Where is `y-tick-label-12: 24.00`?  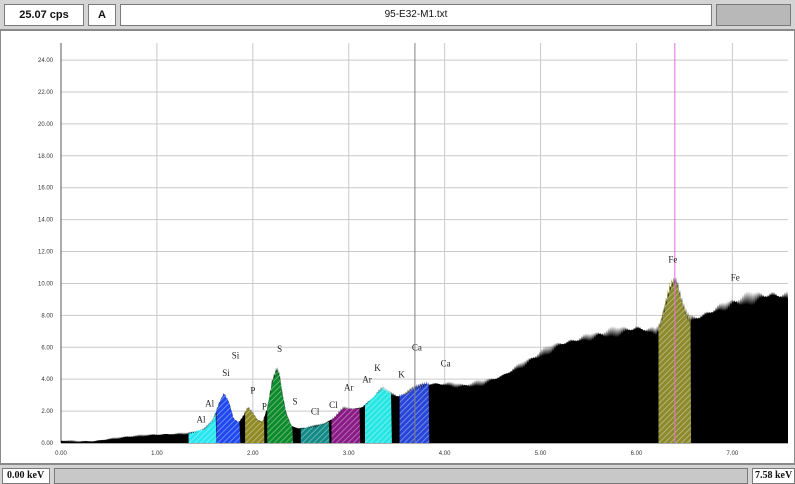 y-tick-label-12: 24.00 is located at coordinates (46, 61).